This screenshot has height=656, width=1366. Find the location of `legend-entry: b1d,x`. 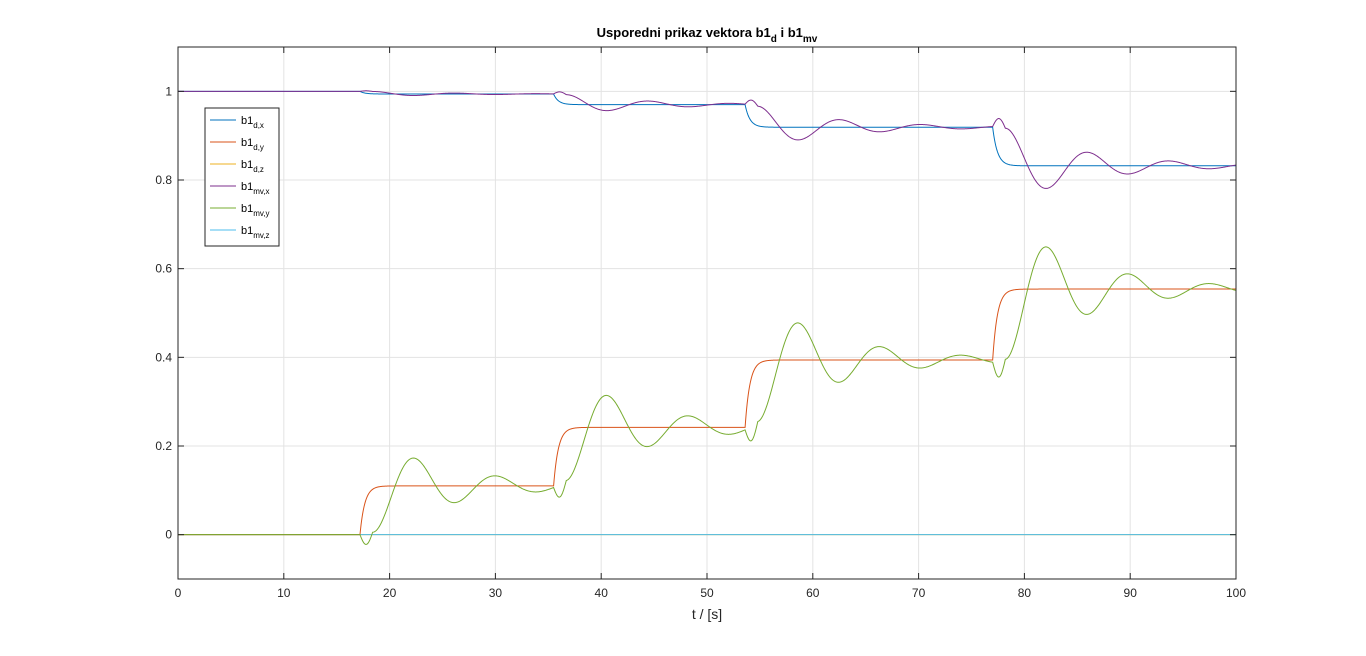

legend-entry: b1d,x is located at coordinates (252, 122).